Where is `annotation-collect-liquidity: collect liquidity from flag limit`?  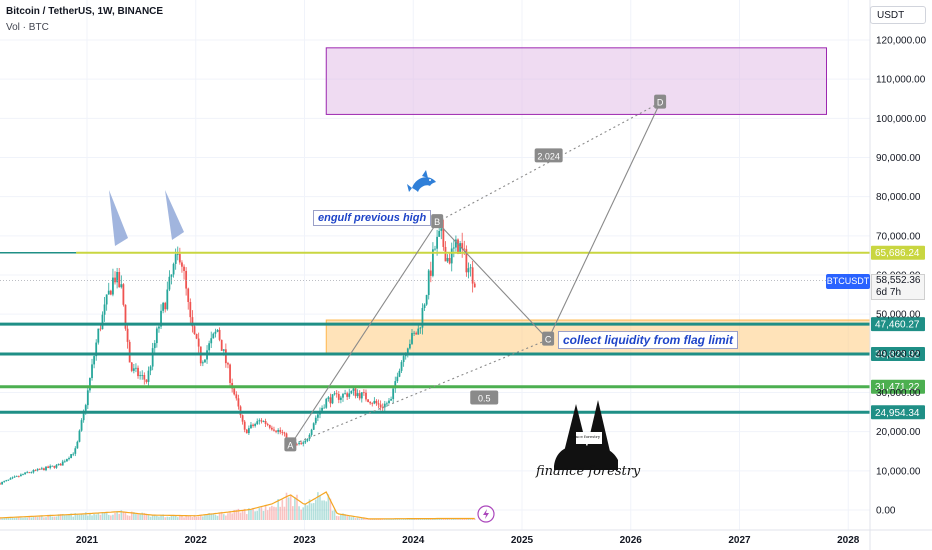 annotation-collect-liquidity: collect liquidity from flag limit is located at coordinates (648, 340).